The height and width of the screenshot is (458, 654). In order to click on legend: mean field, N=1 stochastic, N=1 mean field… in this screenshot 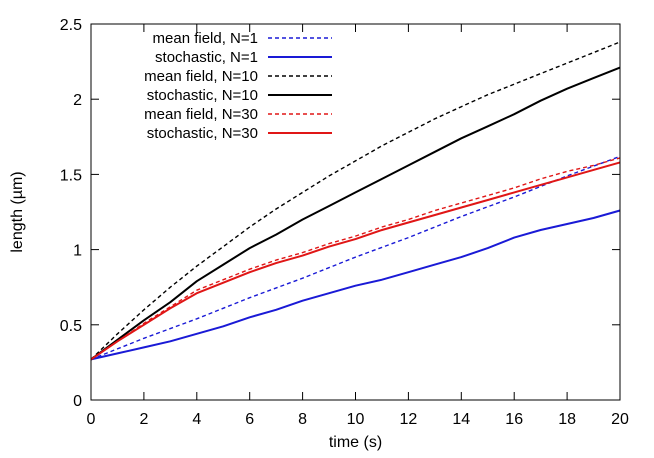, I will do `click(238, 86)`.